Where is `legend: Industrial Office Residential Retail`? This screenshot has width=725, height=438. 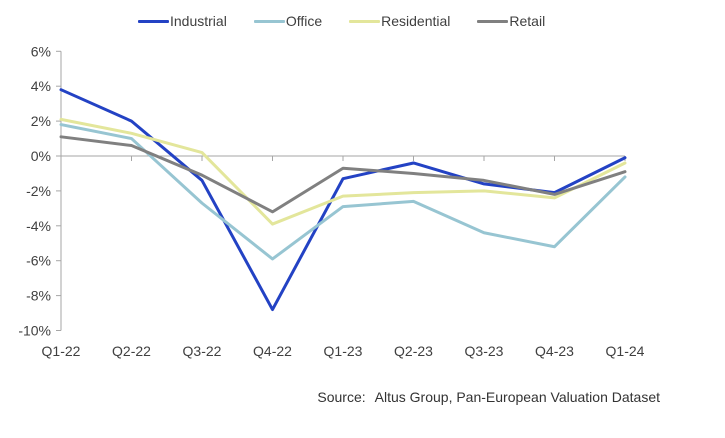 legend: Industrial Office Residential Retail is located at coordinates (341, 21).